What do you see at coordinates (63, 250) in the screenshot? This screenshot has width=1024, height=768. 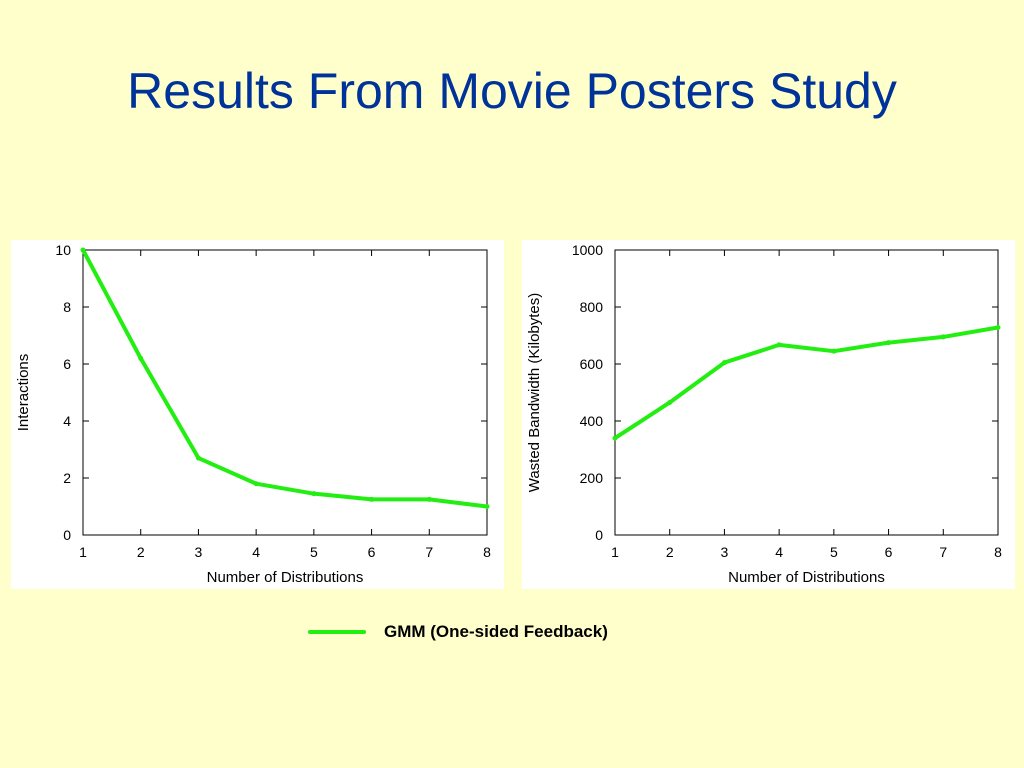 I see `interactions-y-tick-label: 10` at bounding box center [63, 250].